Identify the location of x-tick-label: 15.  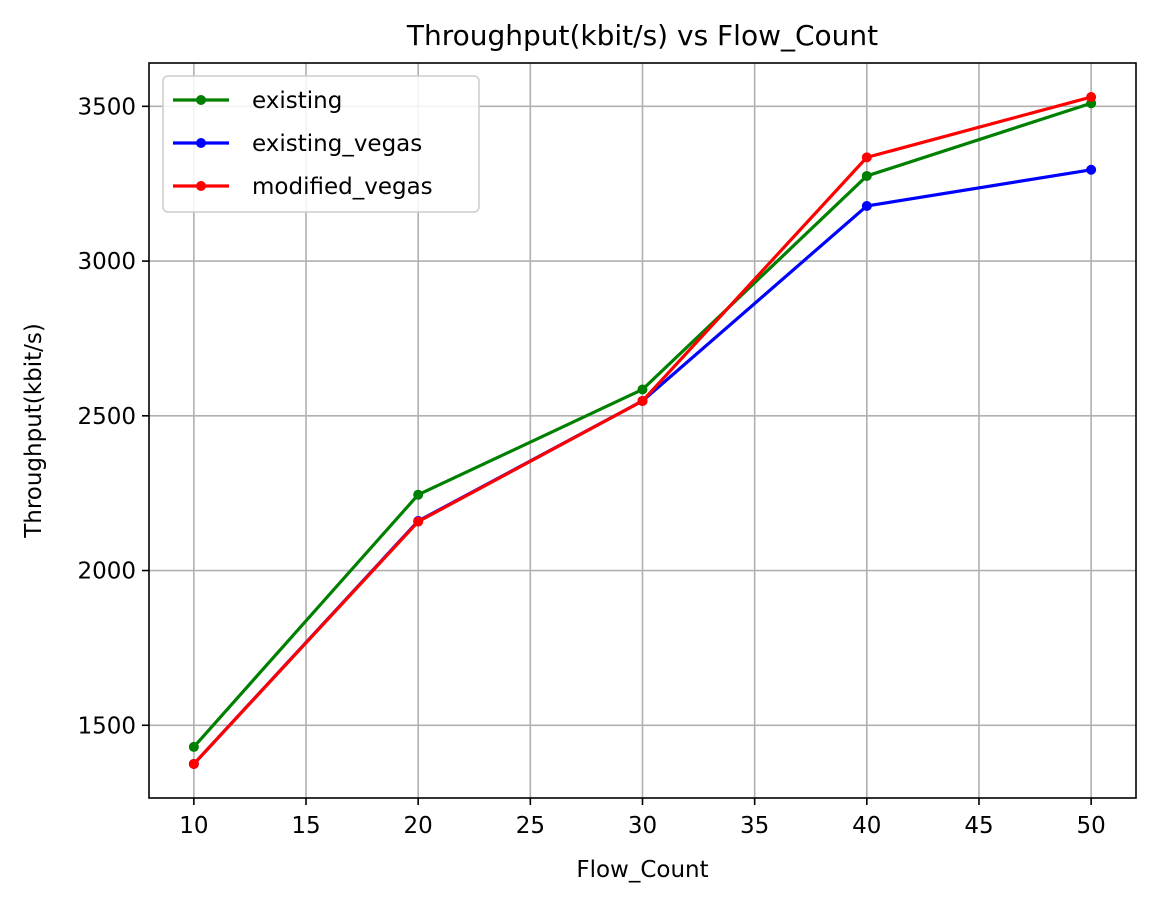
(305, 826).